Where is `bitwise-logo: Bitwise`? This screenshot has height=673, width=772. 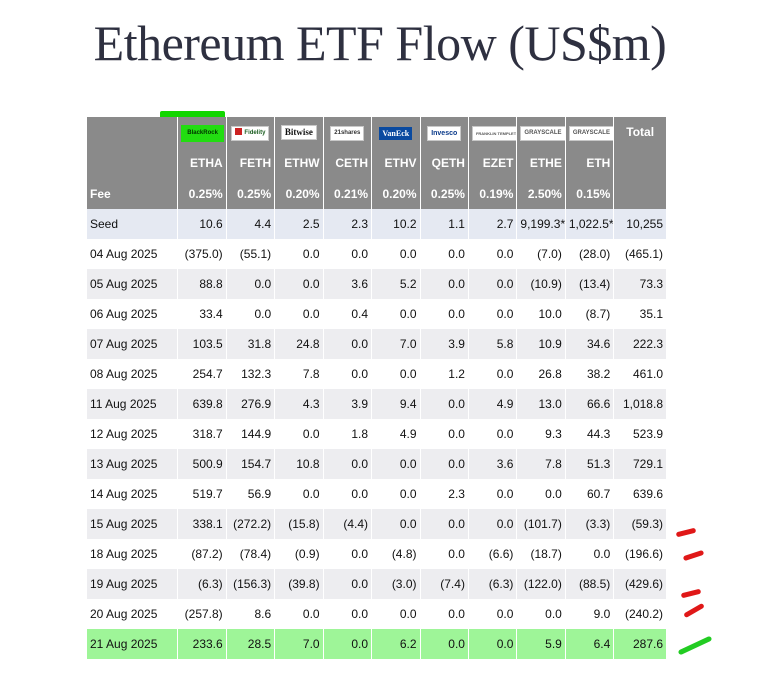
bitwise-logo: Bitwise is located at coordinates (298, 132).